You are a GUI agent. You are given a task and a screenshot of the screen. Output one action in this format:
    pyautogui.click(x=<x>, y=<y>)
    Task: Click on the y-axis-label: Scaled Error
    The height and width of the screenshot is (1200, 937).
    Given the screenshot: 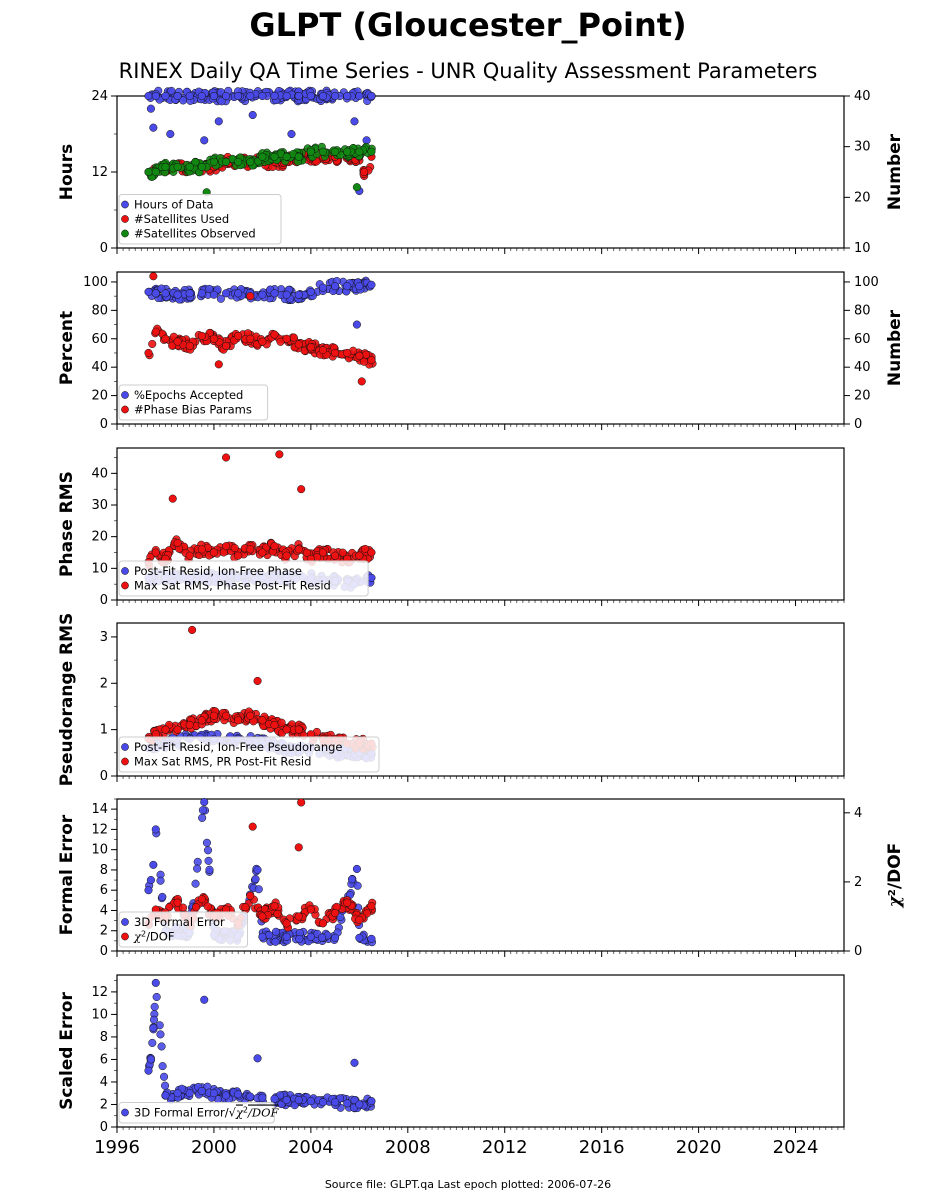 What is the action you would take?
    pyautogui.click(x=67, y=1051)
    